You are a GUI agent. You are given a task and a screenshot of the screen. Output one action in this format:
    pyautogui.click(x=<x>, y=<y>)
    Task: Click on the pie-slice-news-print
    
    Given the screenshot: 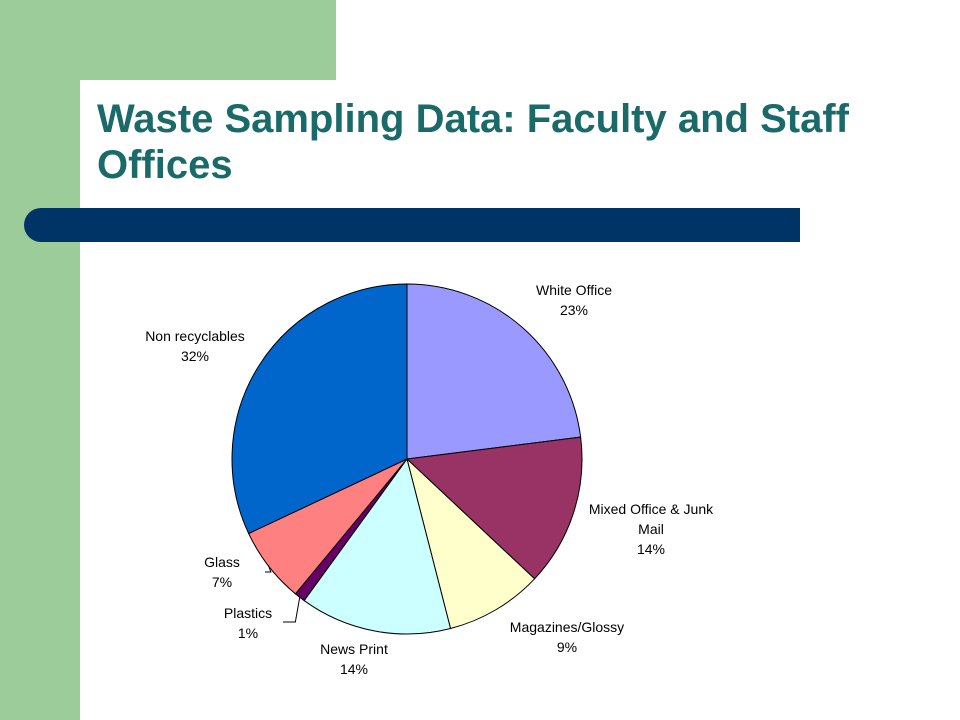 What is the action you would take?
    pyautogui.click(x=377, y=546)
    